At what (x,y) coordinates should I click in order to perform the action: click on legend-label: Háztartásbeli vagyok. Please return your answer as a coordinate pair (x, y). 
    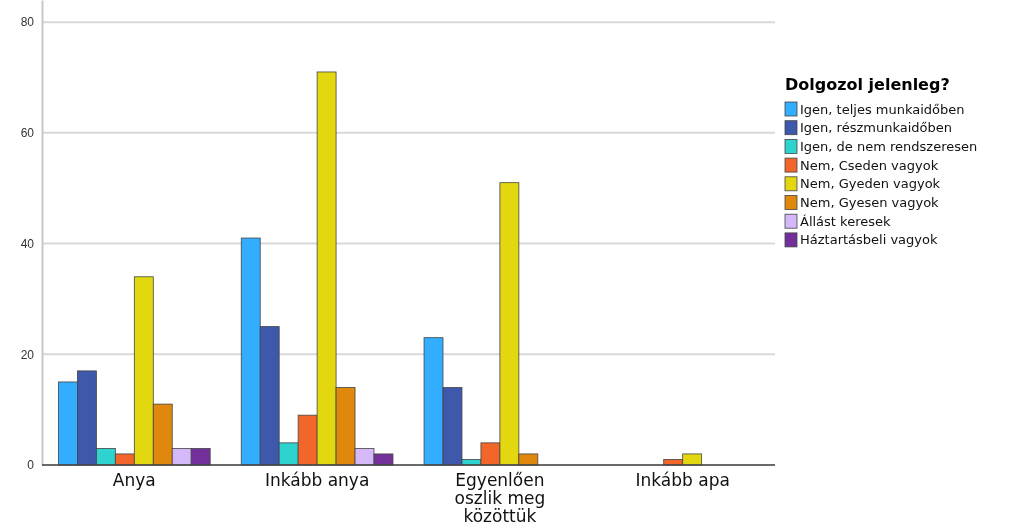
    Looking at the image, I should click on (869, 240).